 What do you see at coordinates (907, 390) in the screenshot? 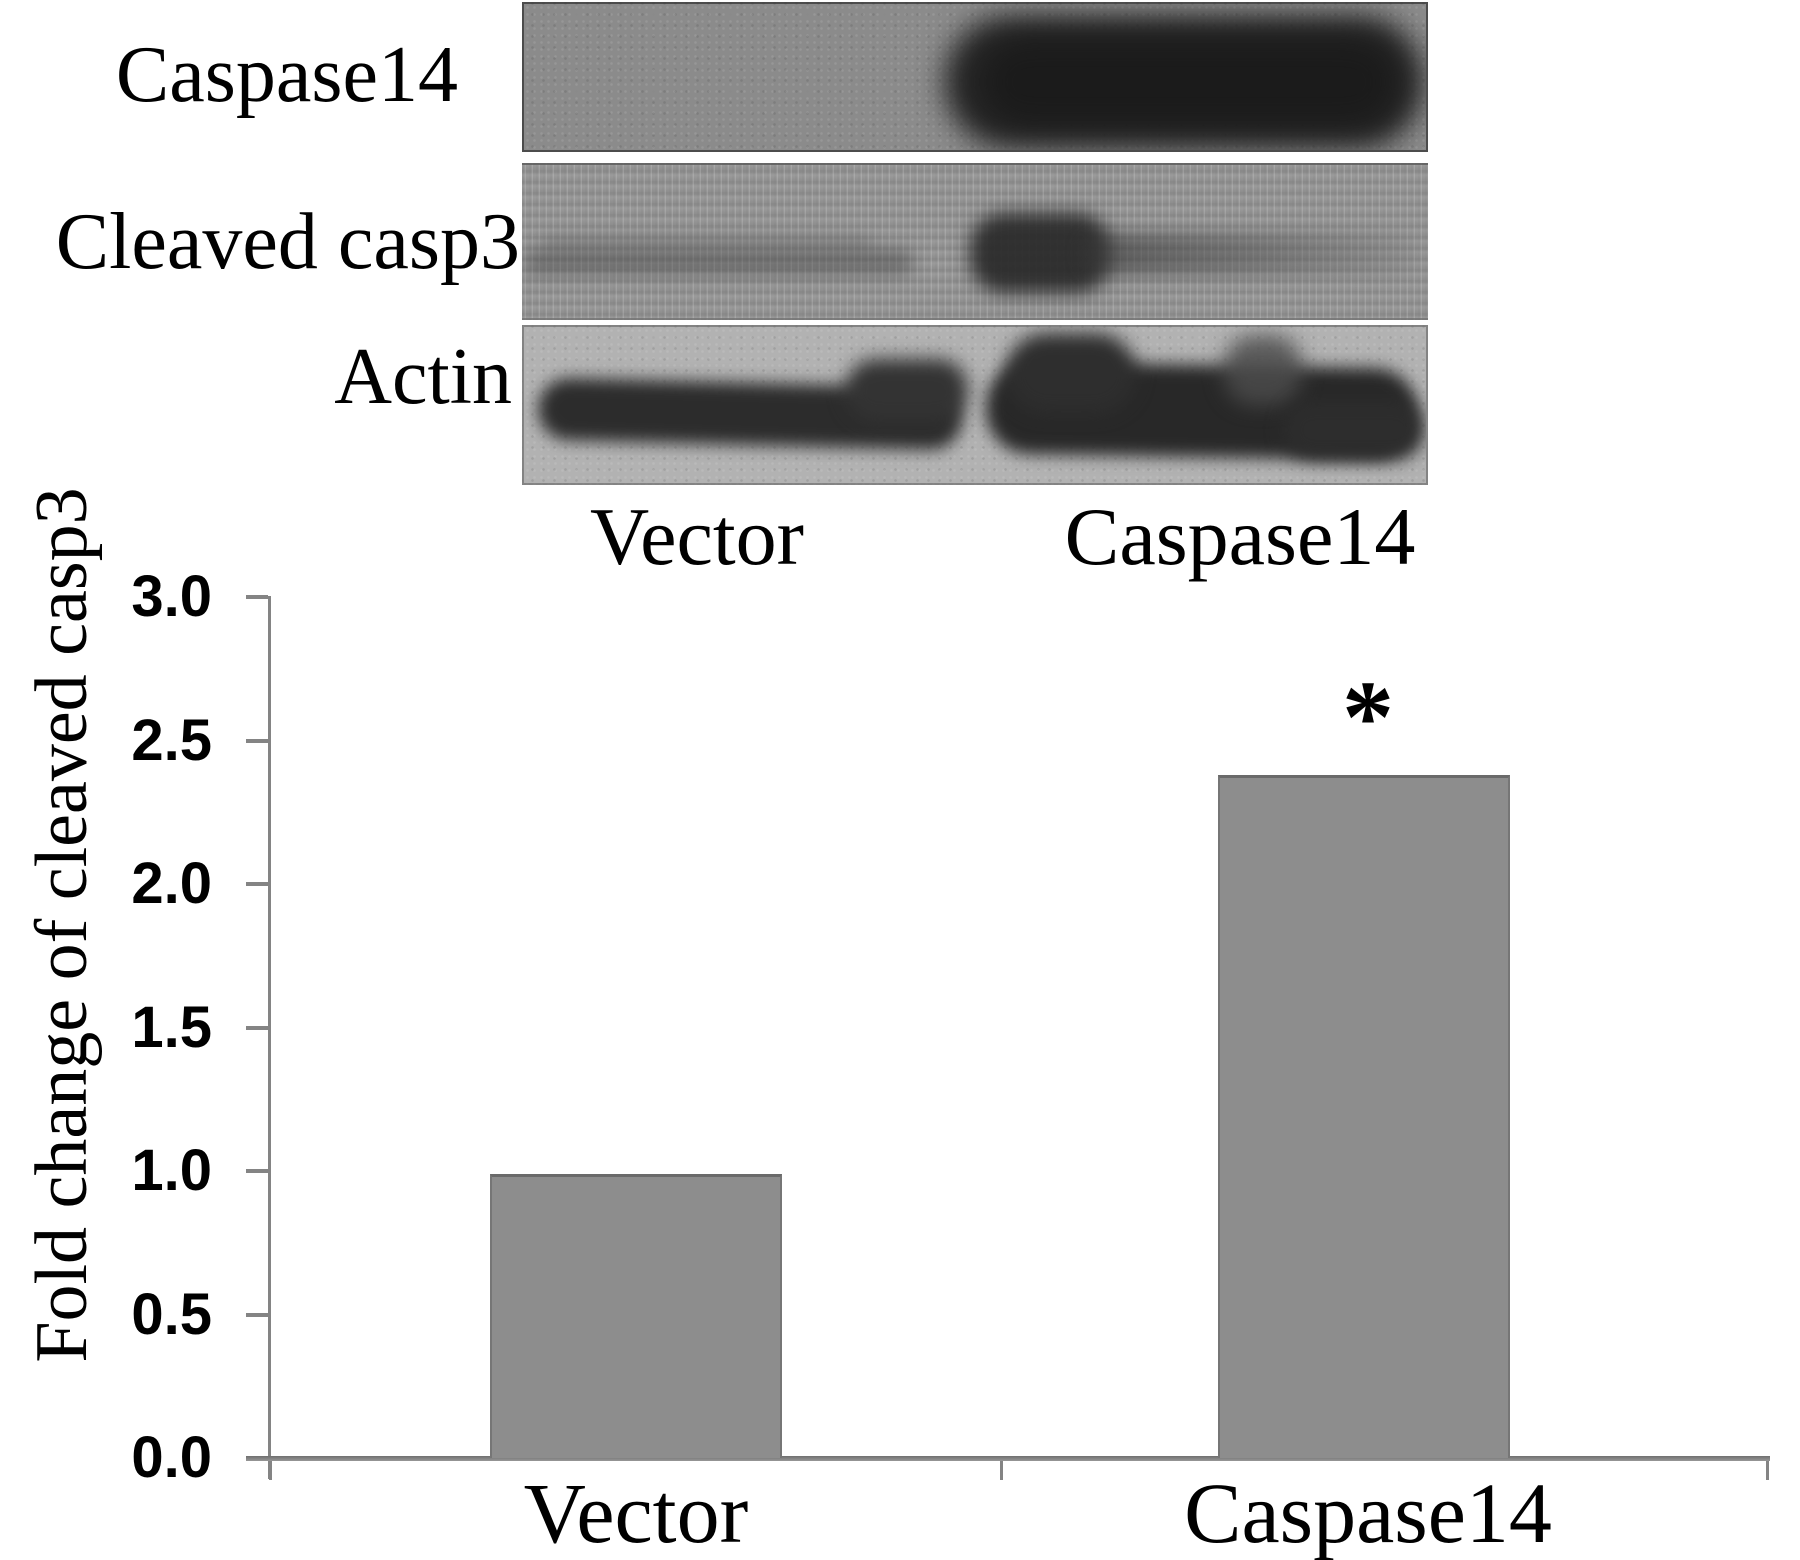
I see `blot-band-actin-lane1-bump` at bounding box center [907, 390].